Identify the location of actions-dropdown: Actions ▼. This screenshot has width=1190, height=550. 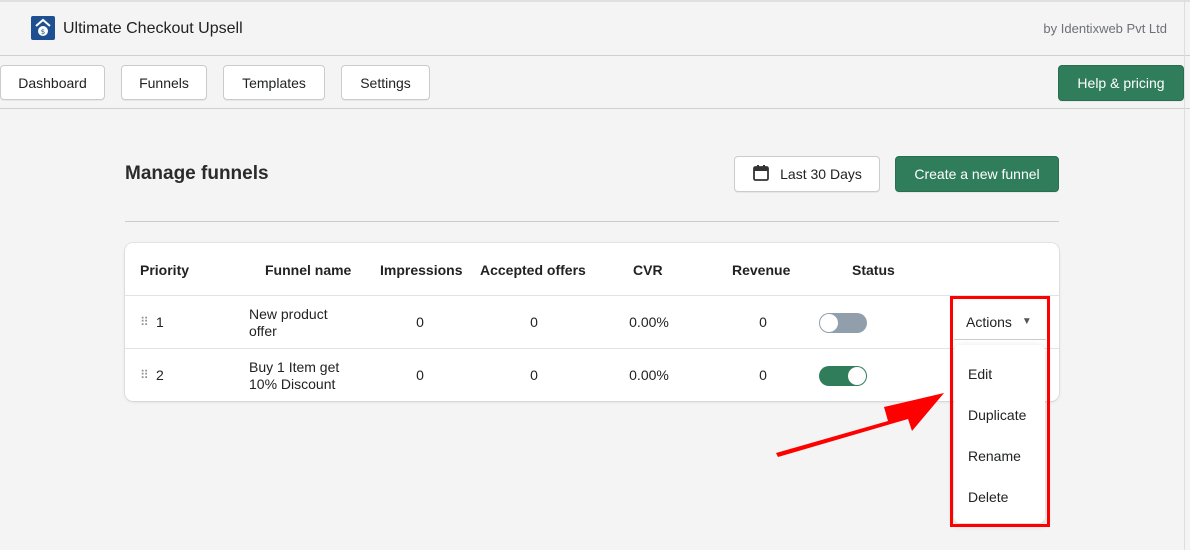
(1000, 322).